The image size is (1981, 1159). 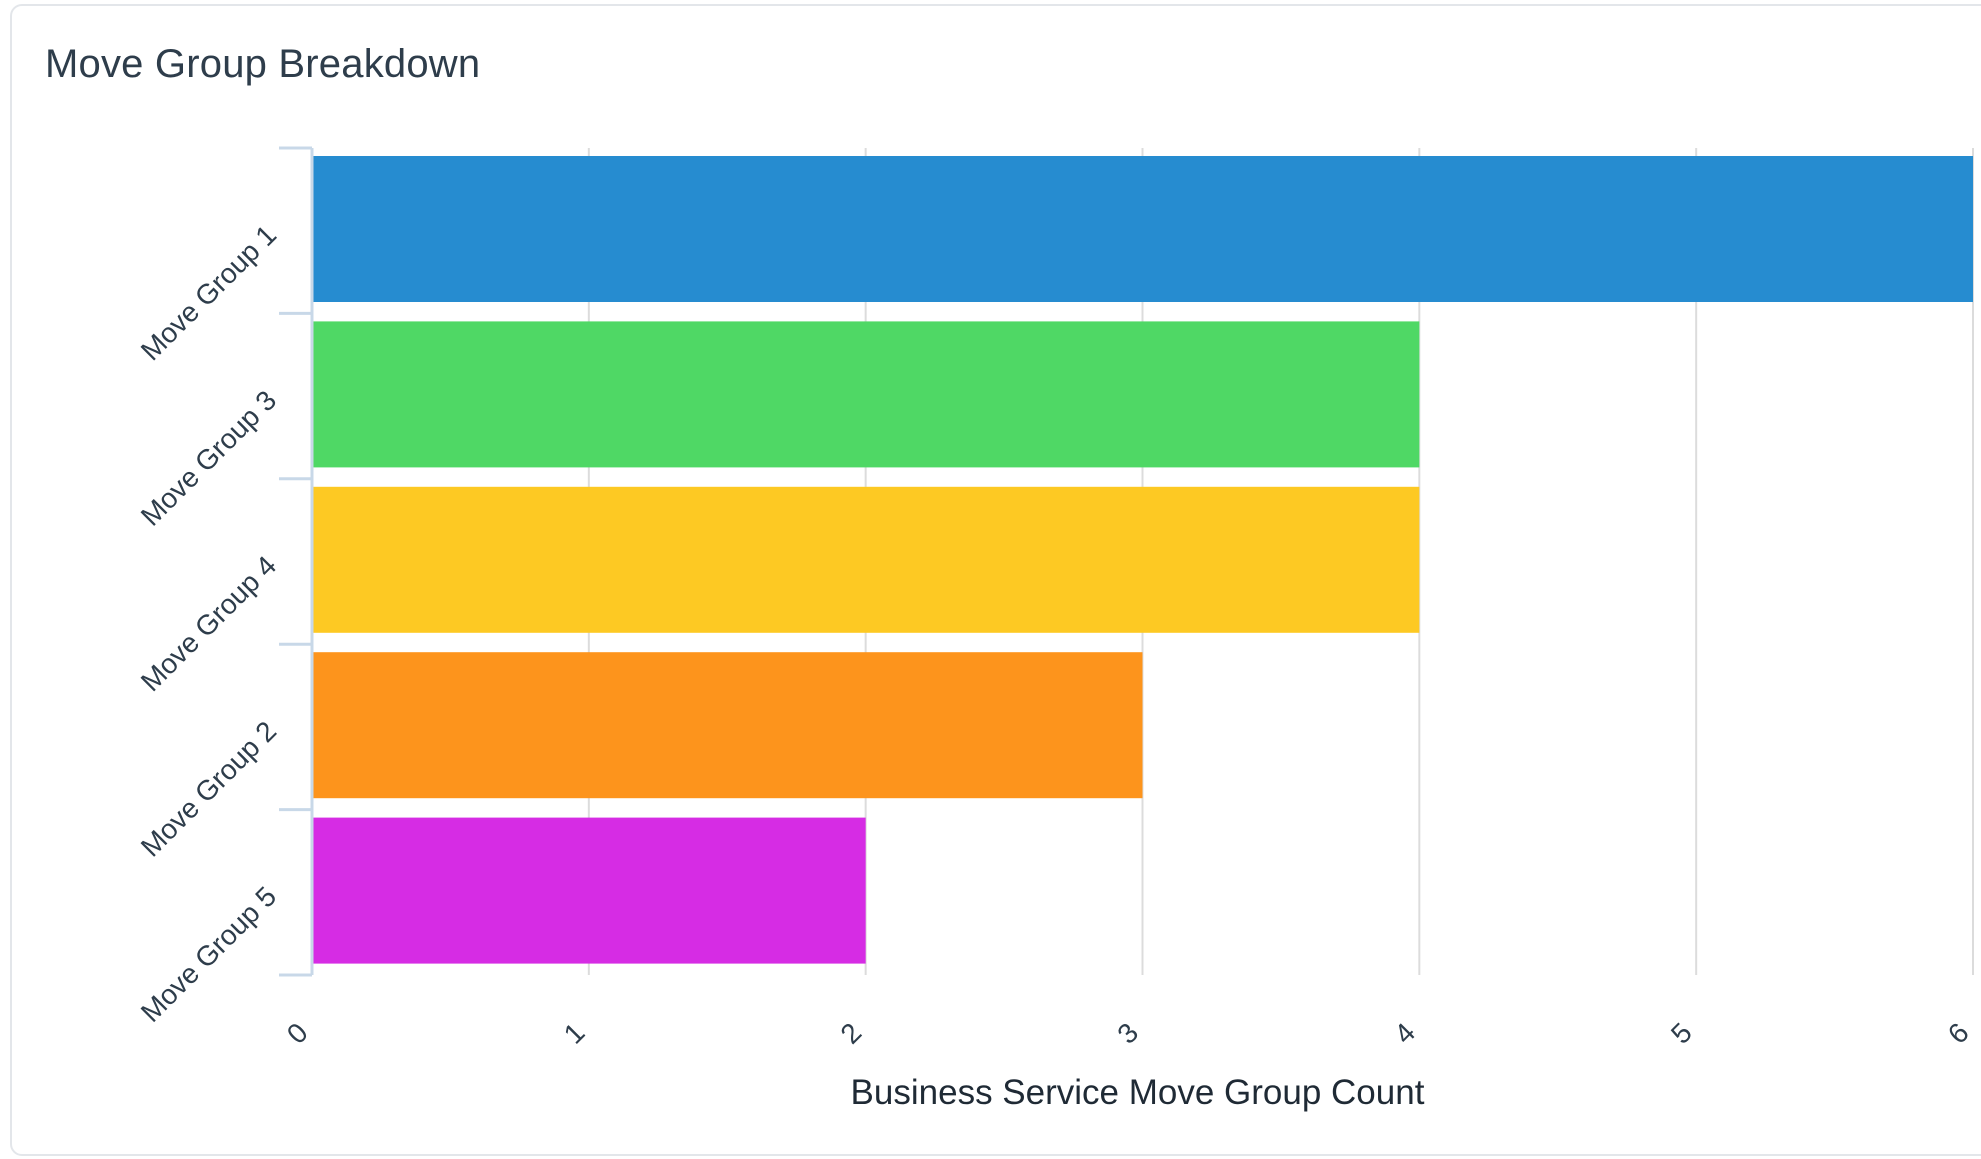 I want to click on x-axis-title: Business Service Move Group Count, so click(x=1138, y=1092).